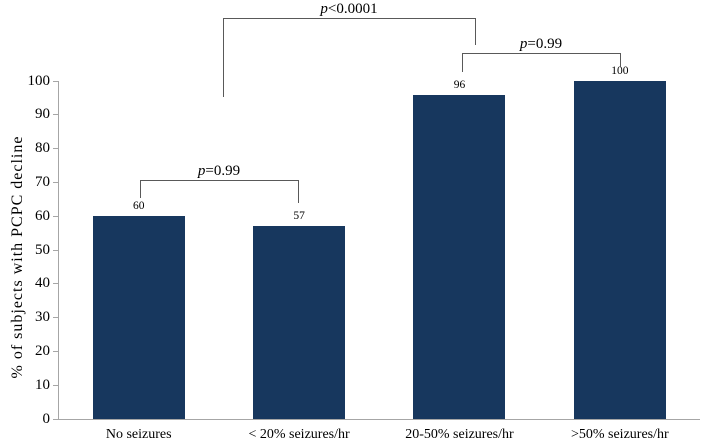 The image size is (702, 442). Describe the element at coordinates (379, 419) in the screenshot. I see `x-axis-line` at that location.